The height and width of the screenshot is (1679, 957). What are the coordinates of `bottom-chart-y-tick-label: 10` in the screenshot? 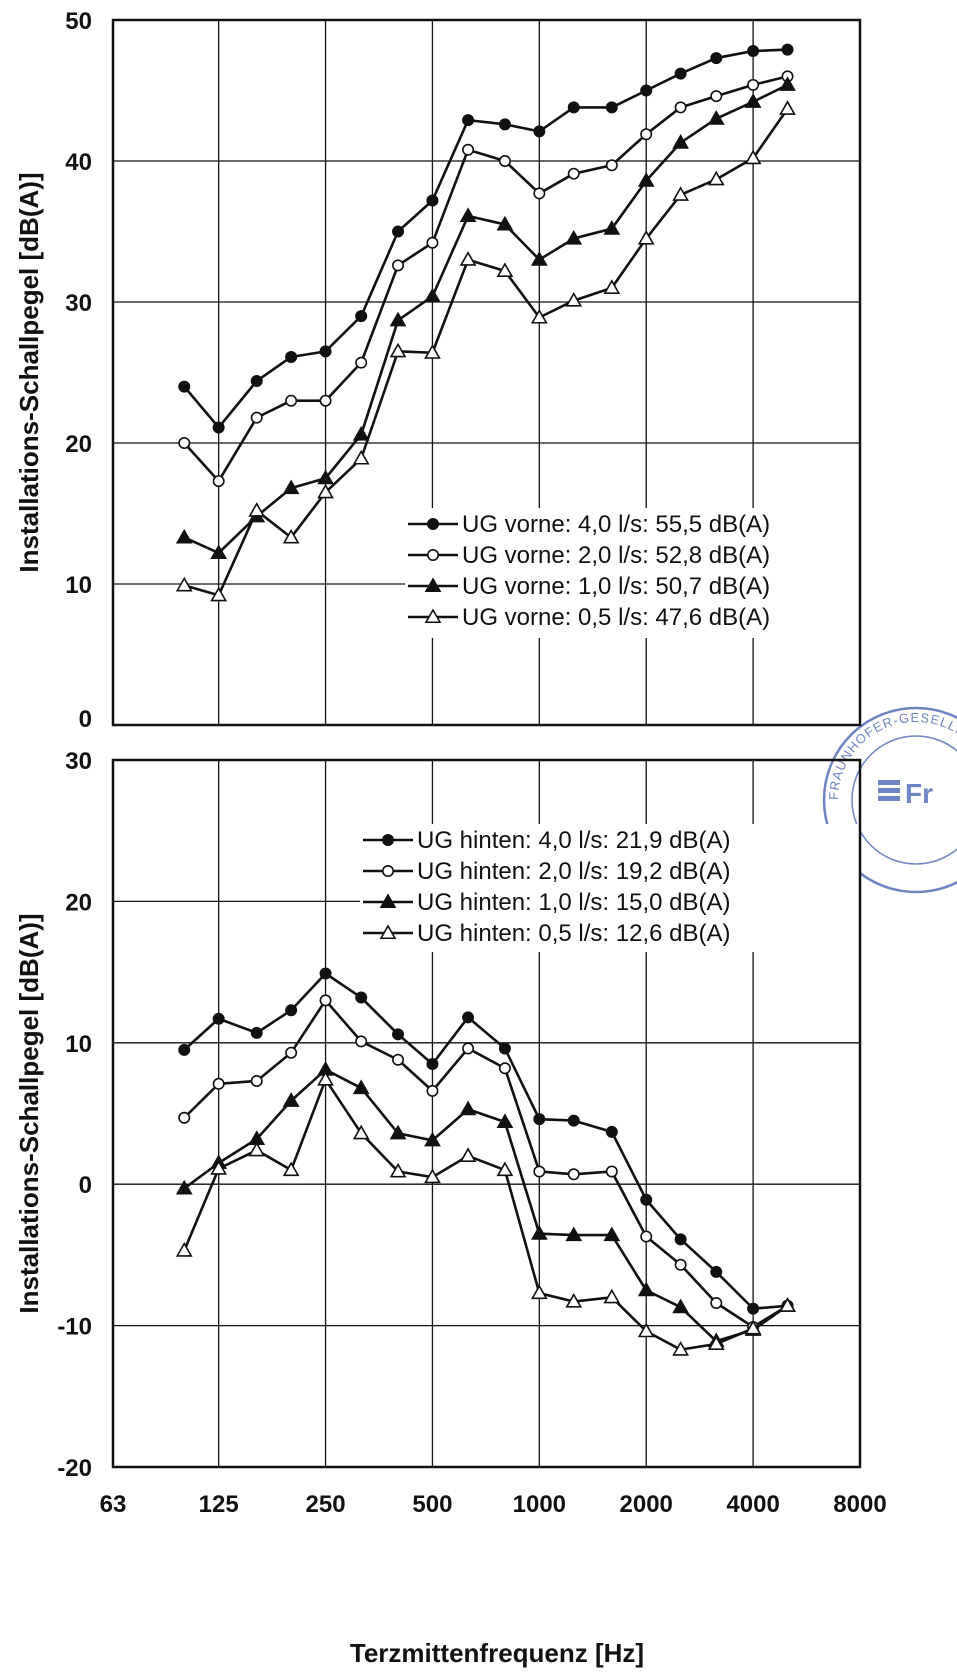 It's located at (78, 1044).